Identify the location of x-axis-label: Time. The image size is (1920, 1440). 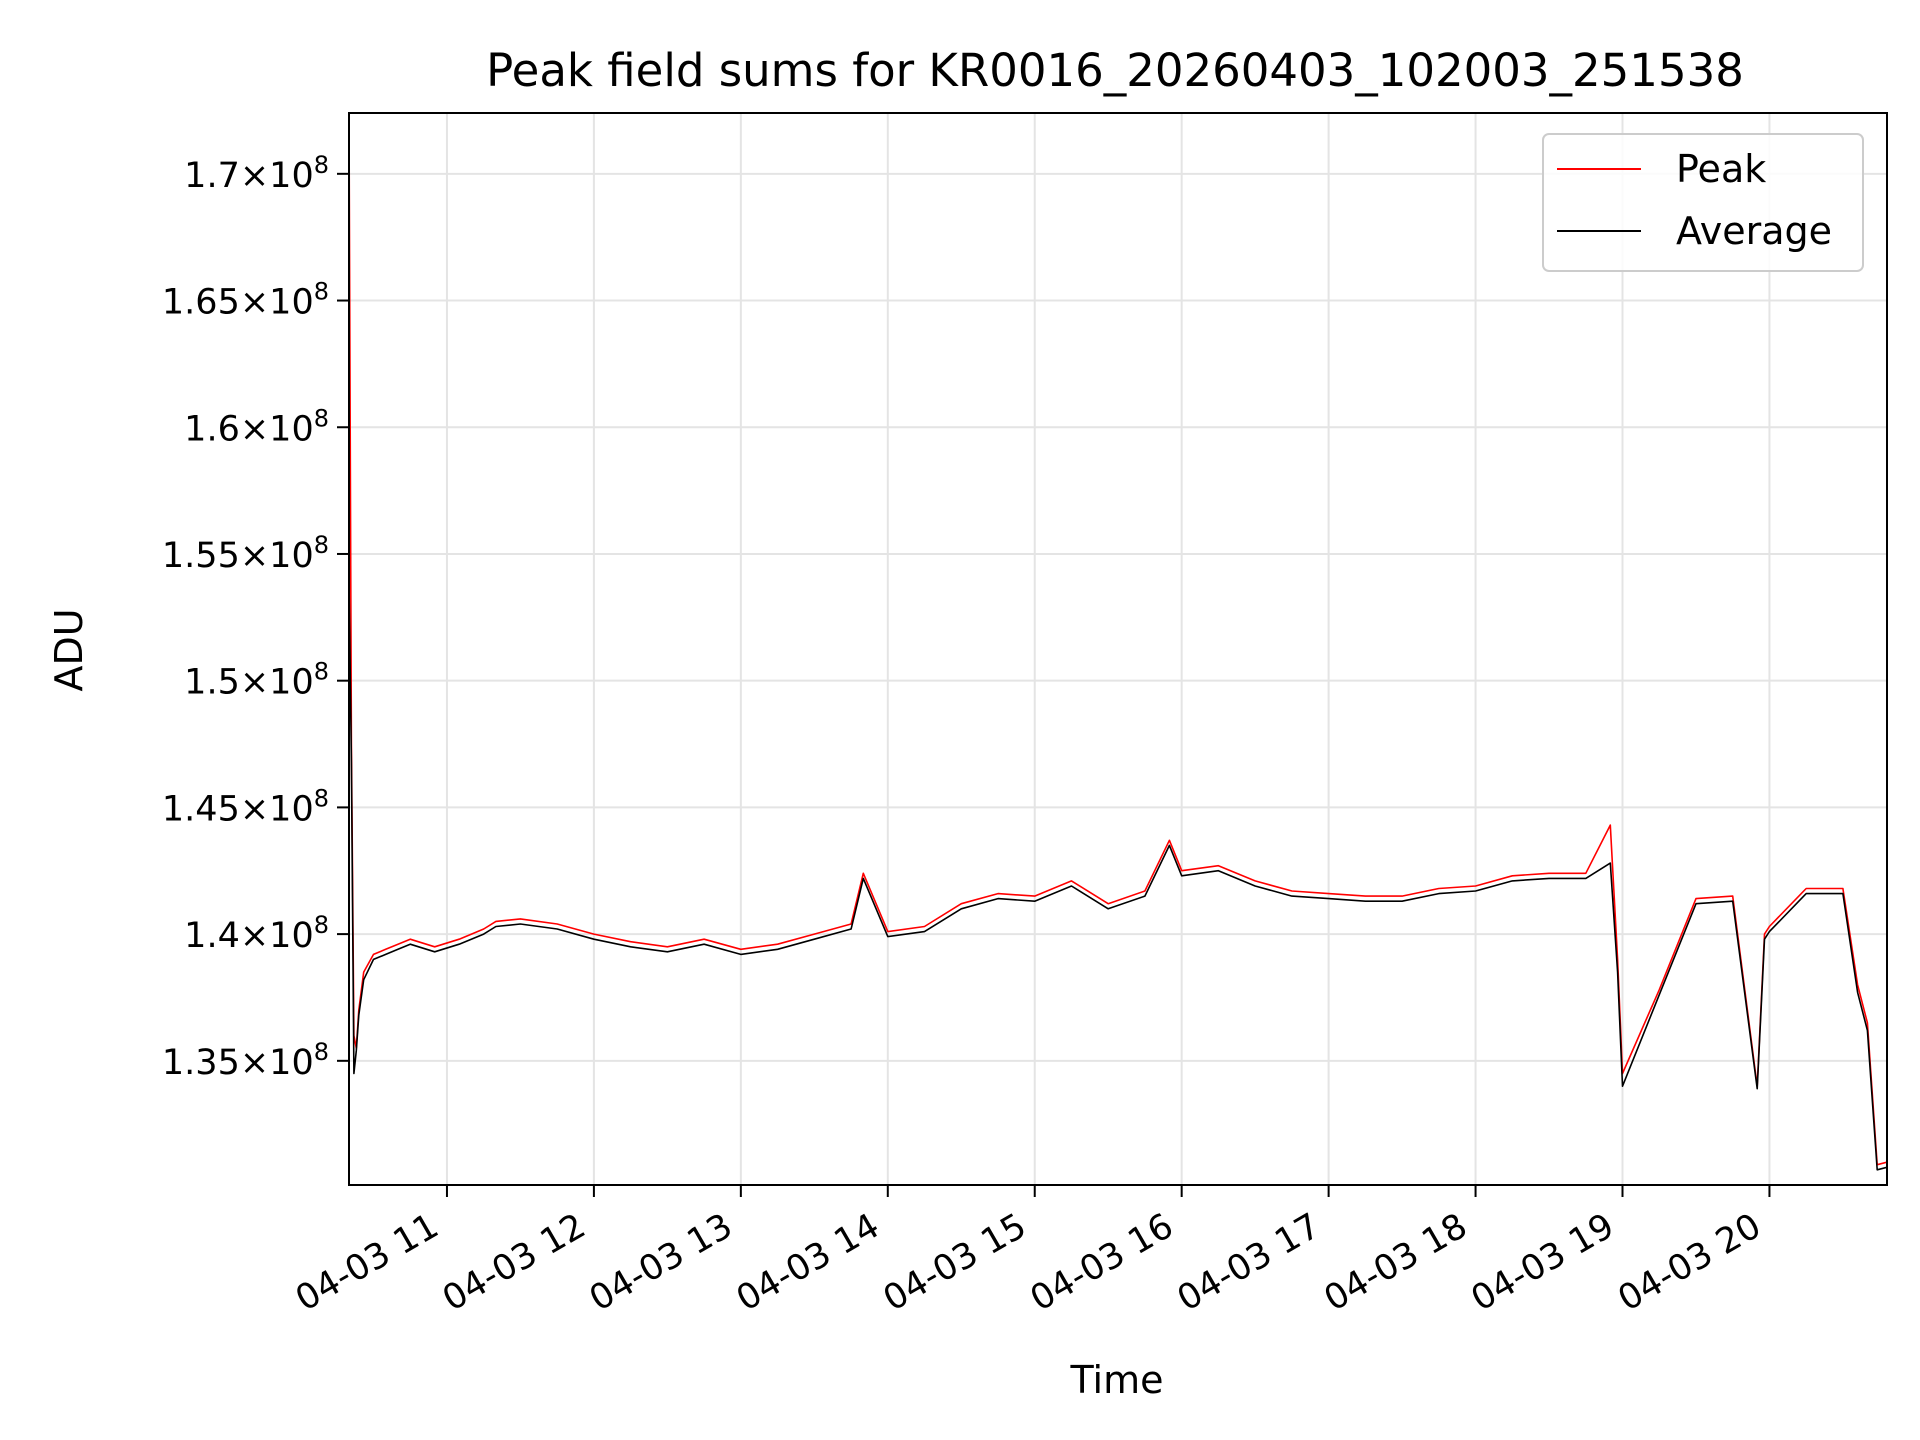
(1117, 1380).